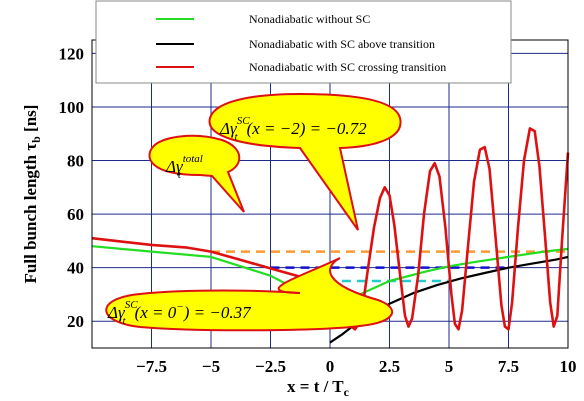 Image resolution: width=584 pixels, height=401 pixels. I want to click on callout-total: Δγtotal t, so click(196, 173).